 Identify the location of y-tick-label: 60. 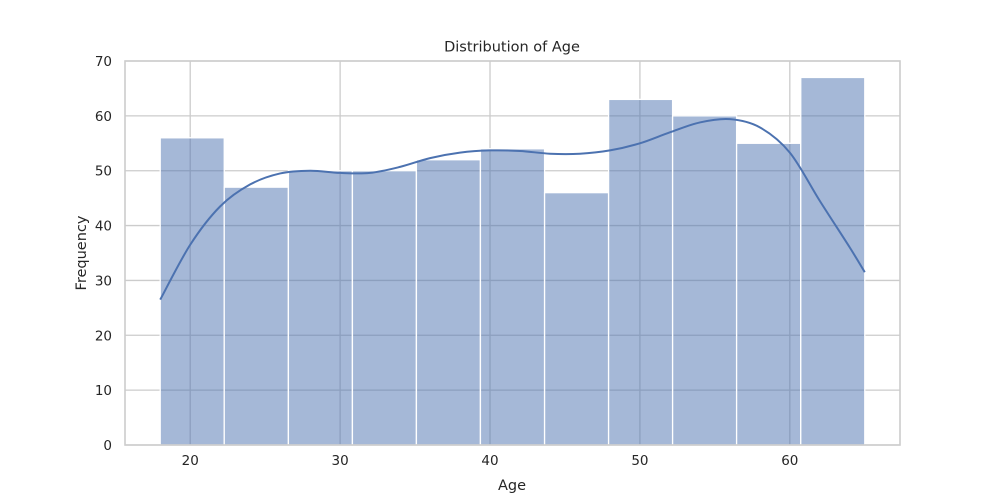
(103, 117).